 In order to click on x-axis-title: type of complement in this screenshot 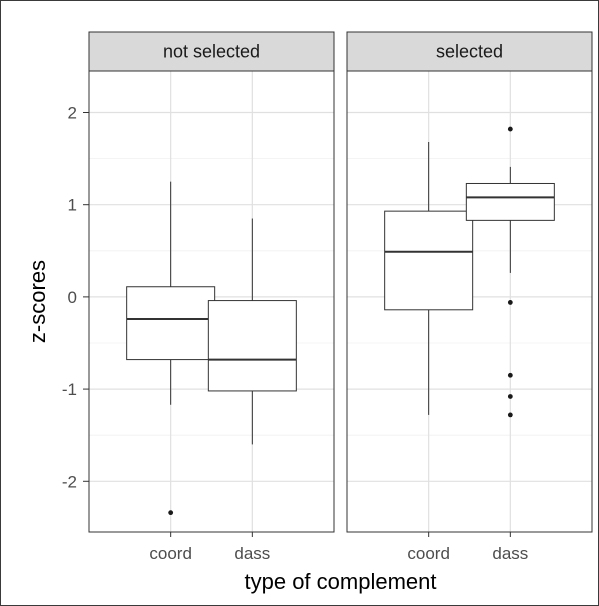, I will do `click(341, 581)`.